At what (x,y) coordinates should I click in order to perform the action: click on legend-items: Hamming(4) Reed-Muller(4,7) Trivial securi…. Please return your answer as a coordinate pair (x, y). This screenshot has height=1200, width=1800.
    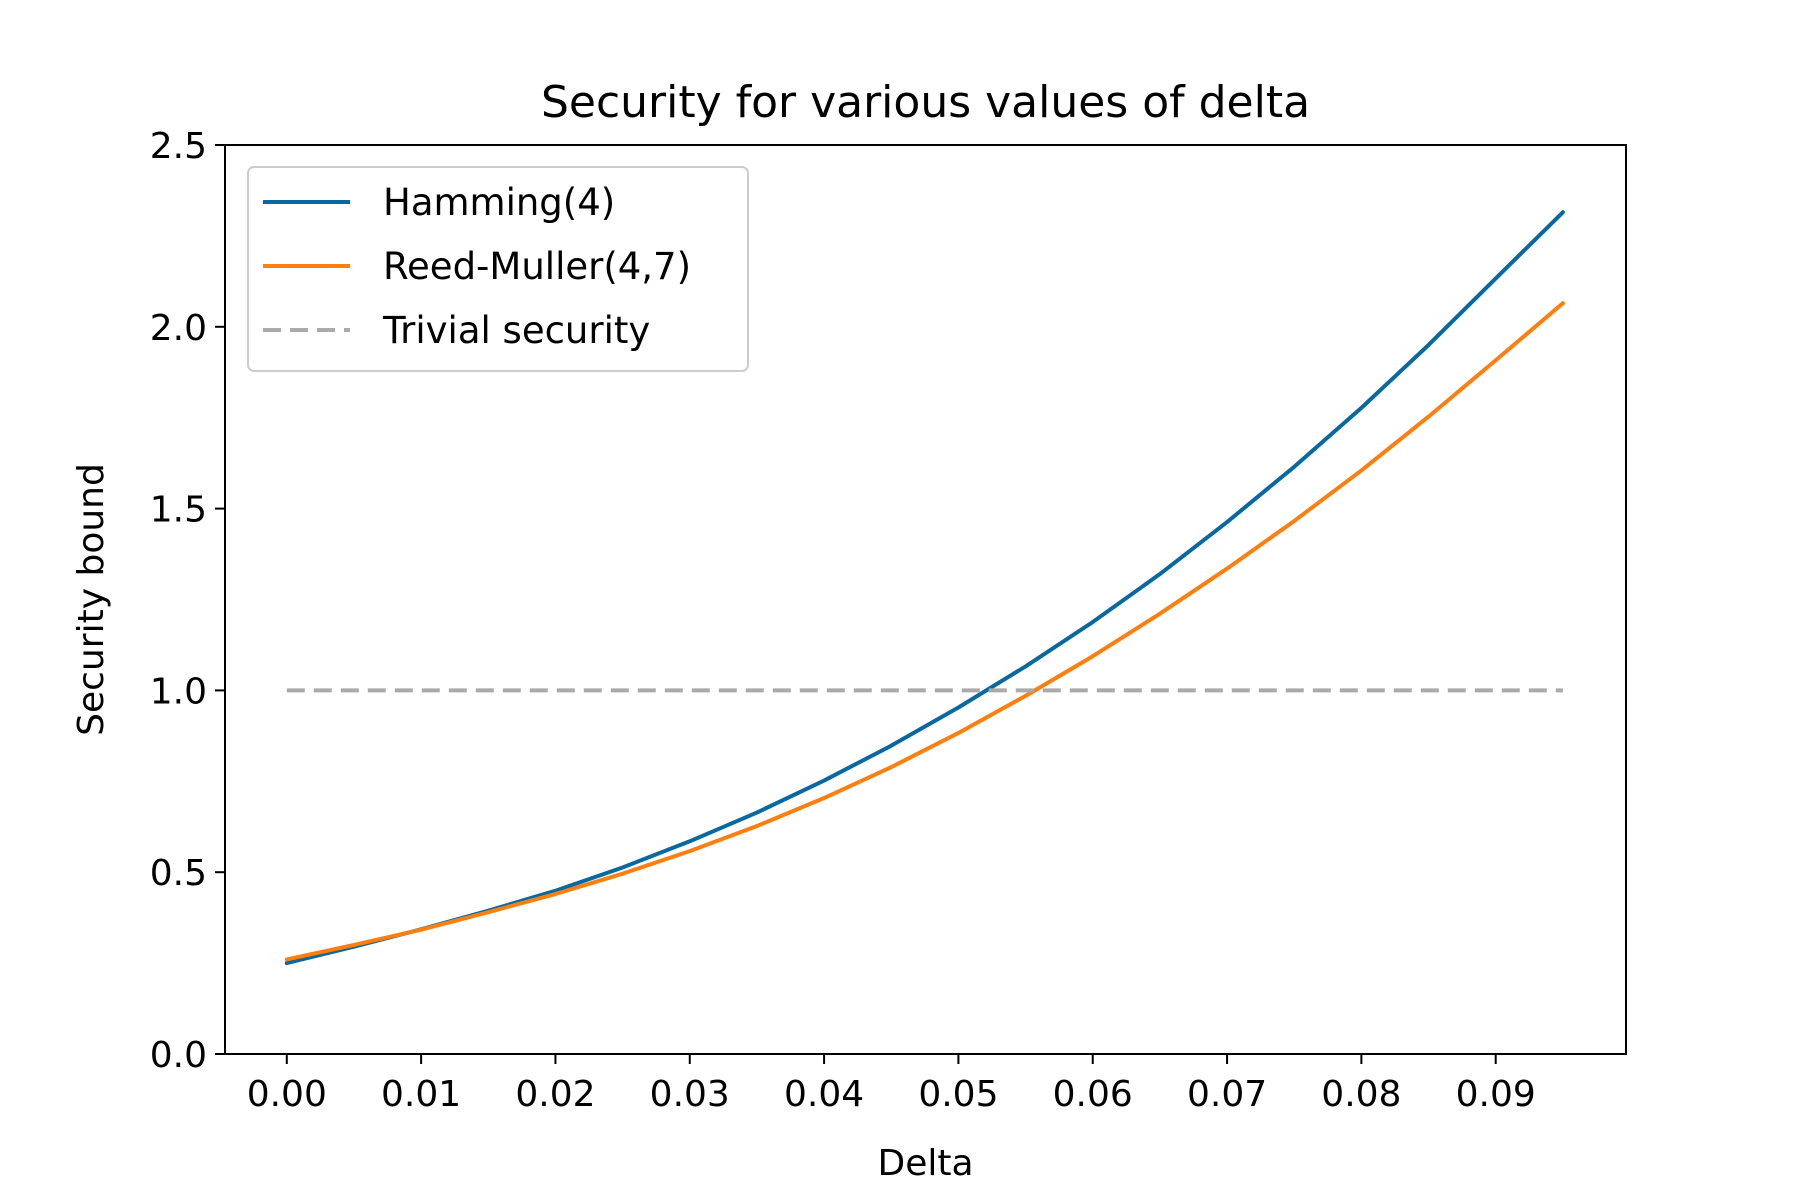
    Looking at the image, I should click on (477, 266).